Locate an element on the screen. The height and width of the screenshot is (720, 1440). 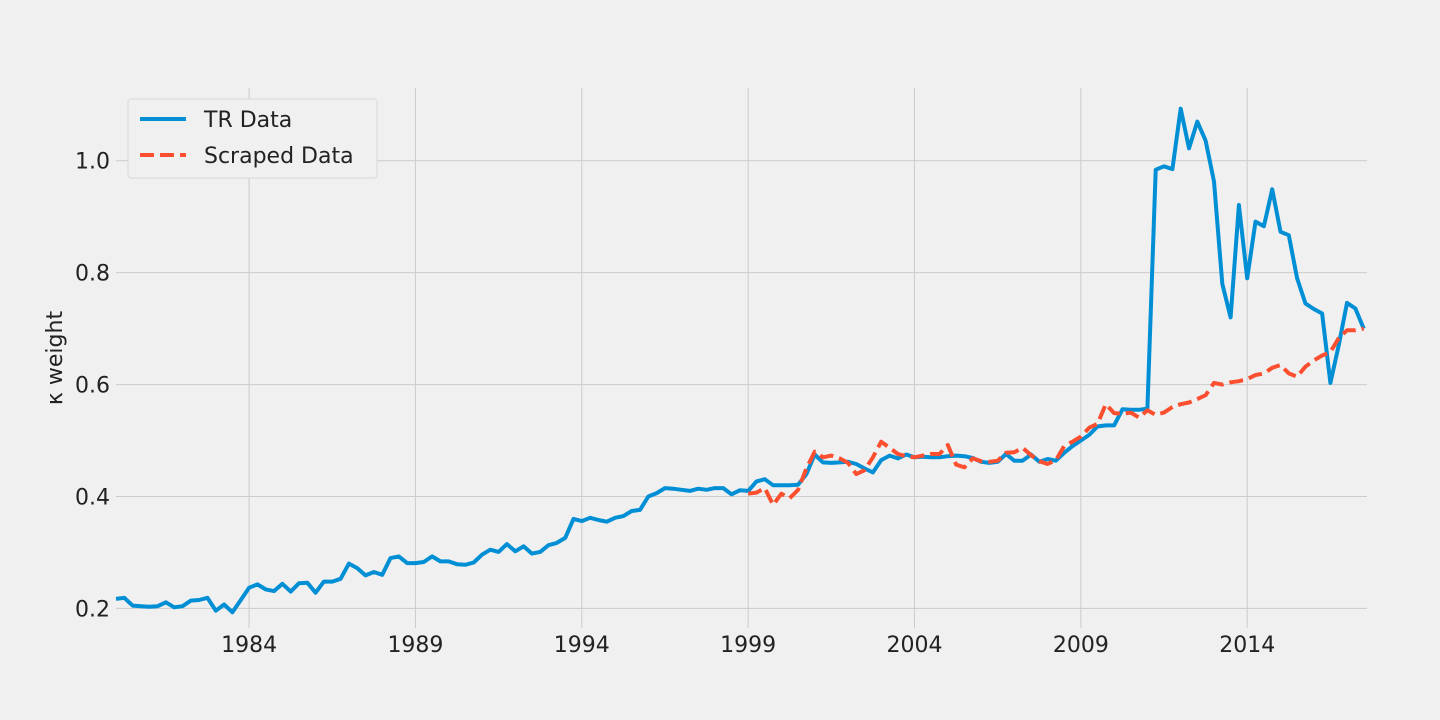
legend: TR Data Scraped Data is located at coordinates (252, 138).